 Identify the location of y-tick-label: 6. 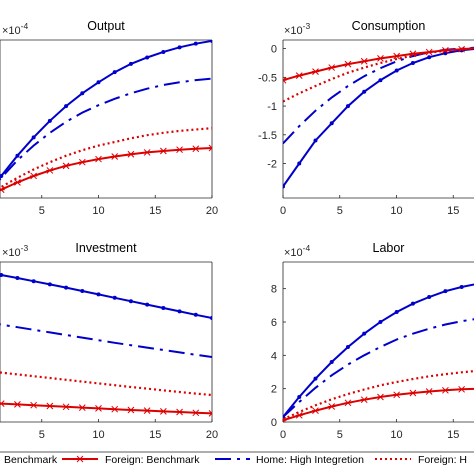
(274, 323).